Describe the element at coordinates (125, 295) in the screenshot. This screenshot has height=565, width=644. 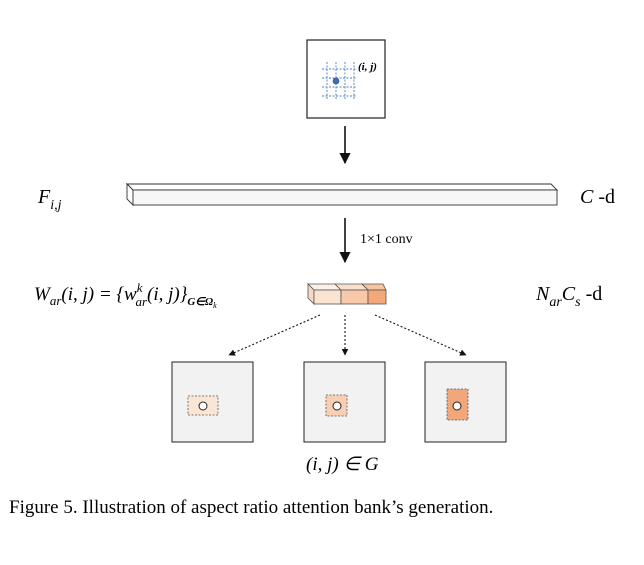
I see `weights-label: War(i, j) = {wk ar(i, j)}G∈Ωk` at that location.